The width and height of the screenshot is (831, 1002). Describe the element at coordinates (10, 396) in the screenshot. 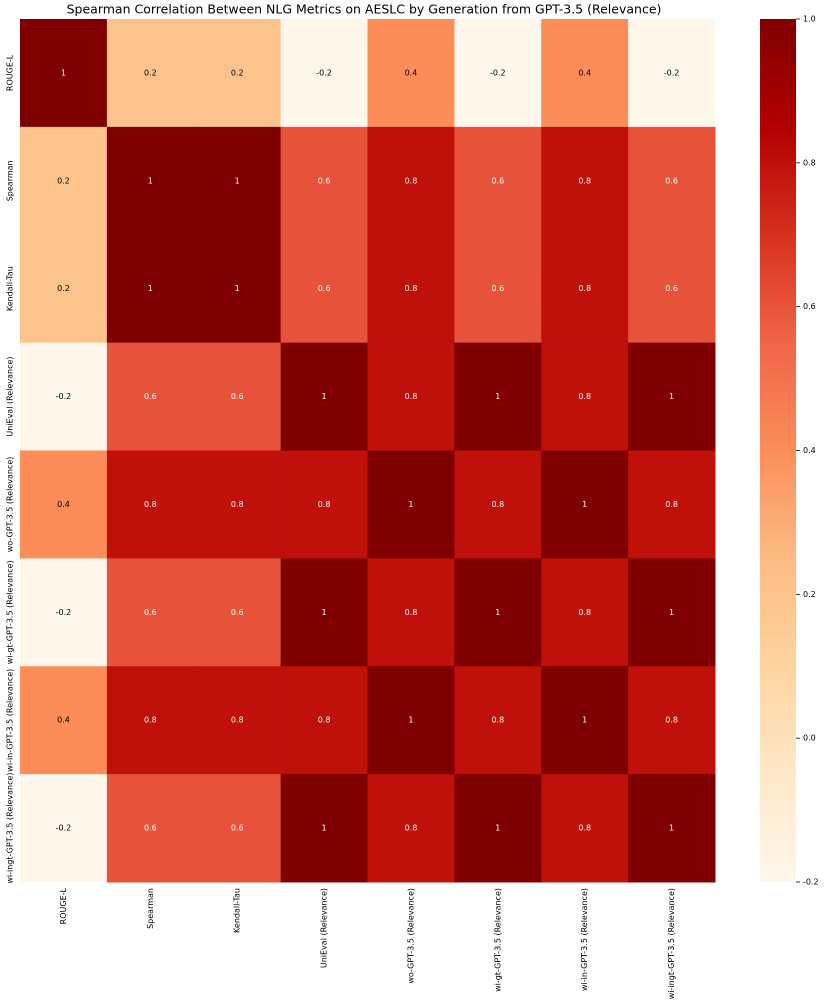

I see `y-tick-label: UniEval (Relevance)` at that location.